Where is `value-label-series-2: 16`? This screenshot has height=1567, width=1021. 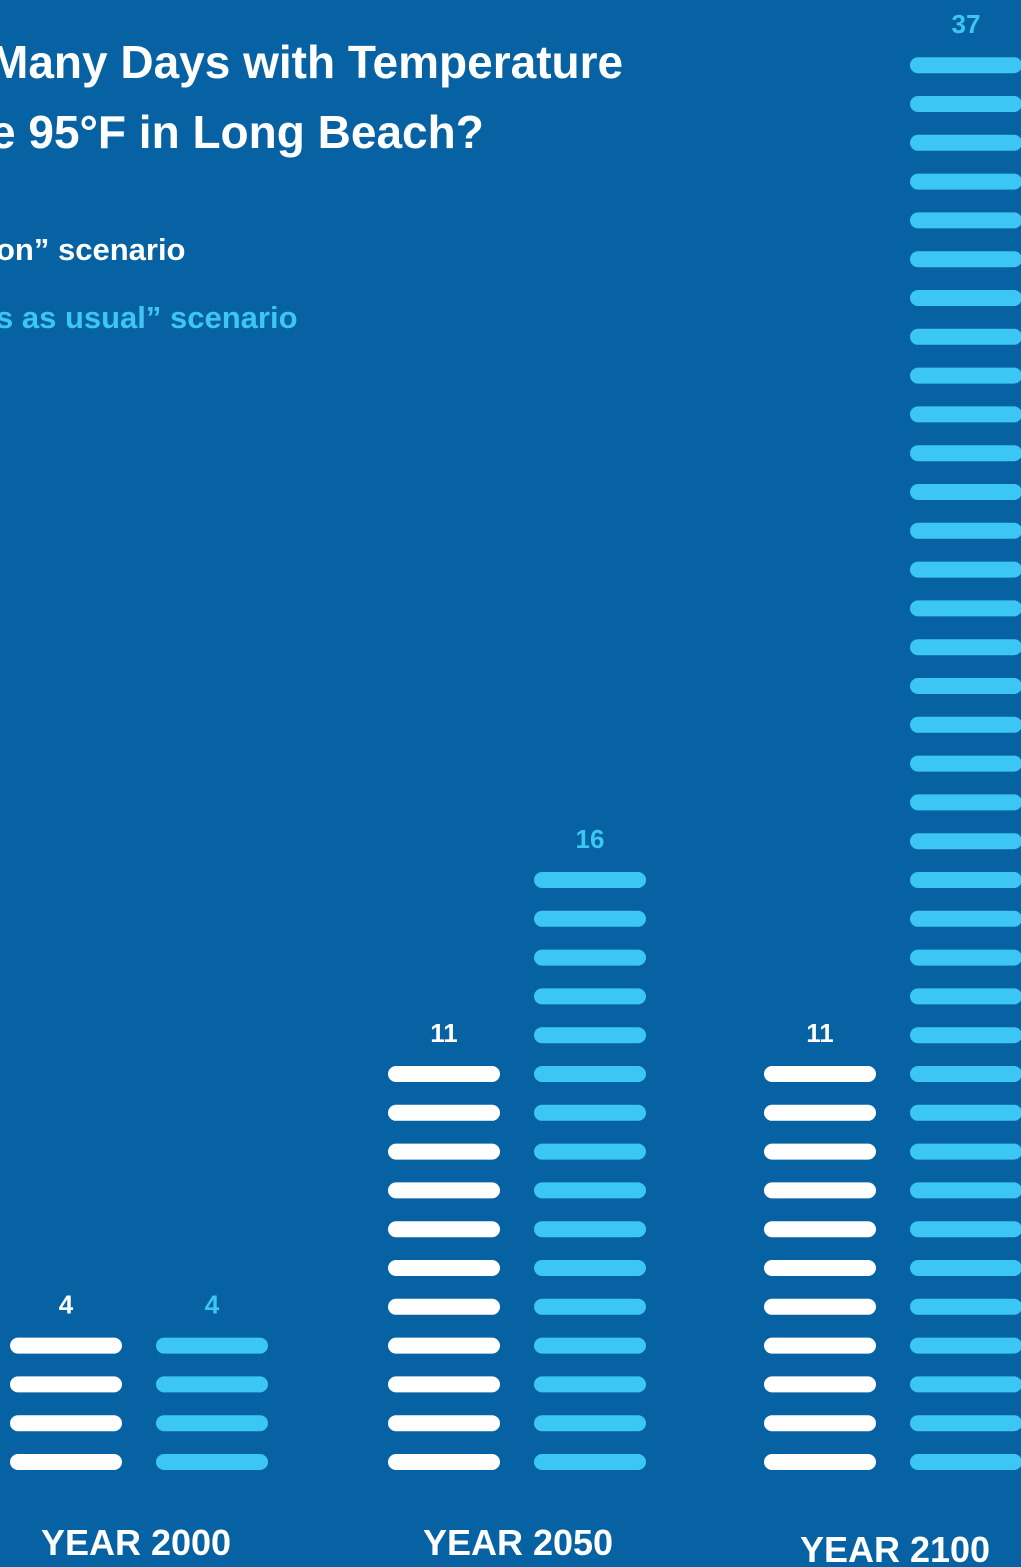
value-label-series-2: 16 is located at coordinates (590, 839).